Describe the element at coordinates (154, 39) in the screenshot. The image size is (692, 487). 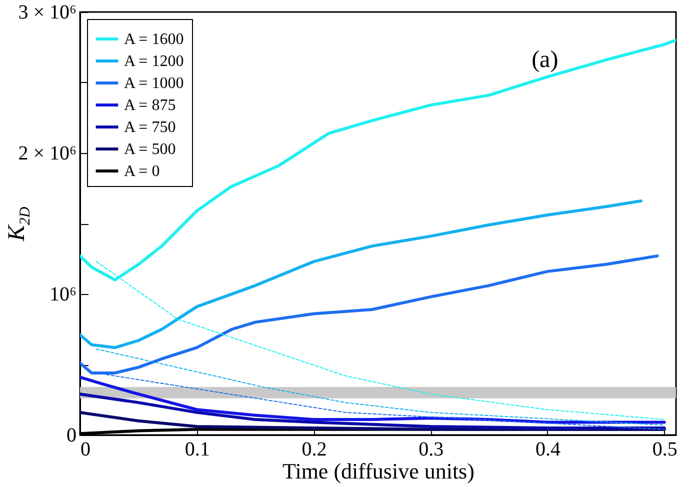
I see `legend-label: A = 1600` at that location.